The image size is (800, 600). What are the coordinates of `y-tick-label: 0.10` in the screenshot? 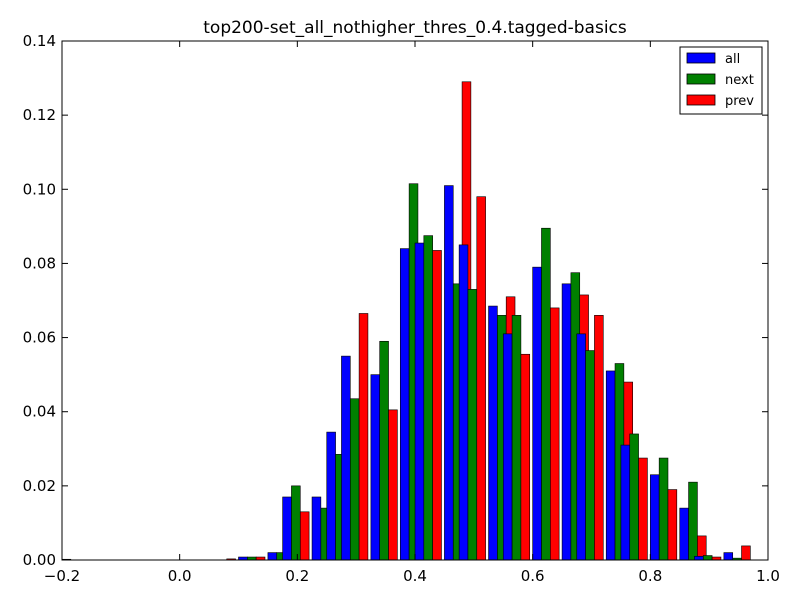 It's located at (39, 189).